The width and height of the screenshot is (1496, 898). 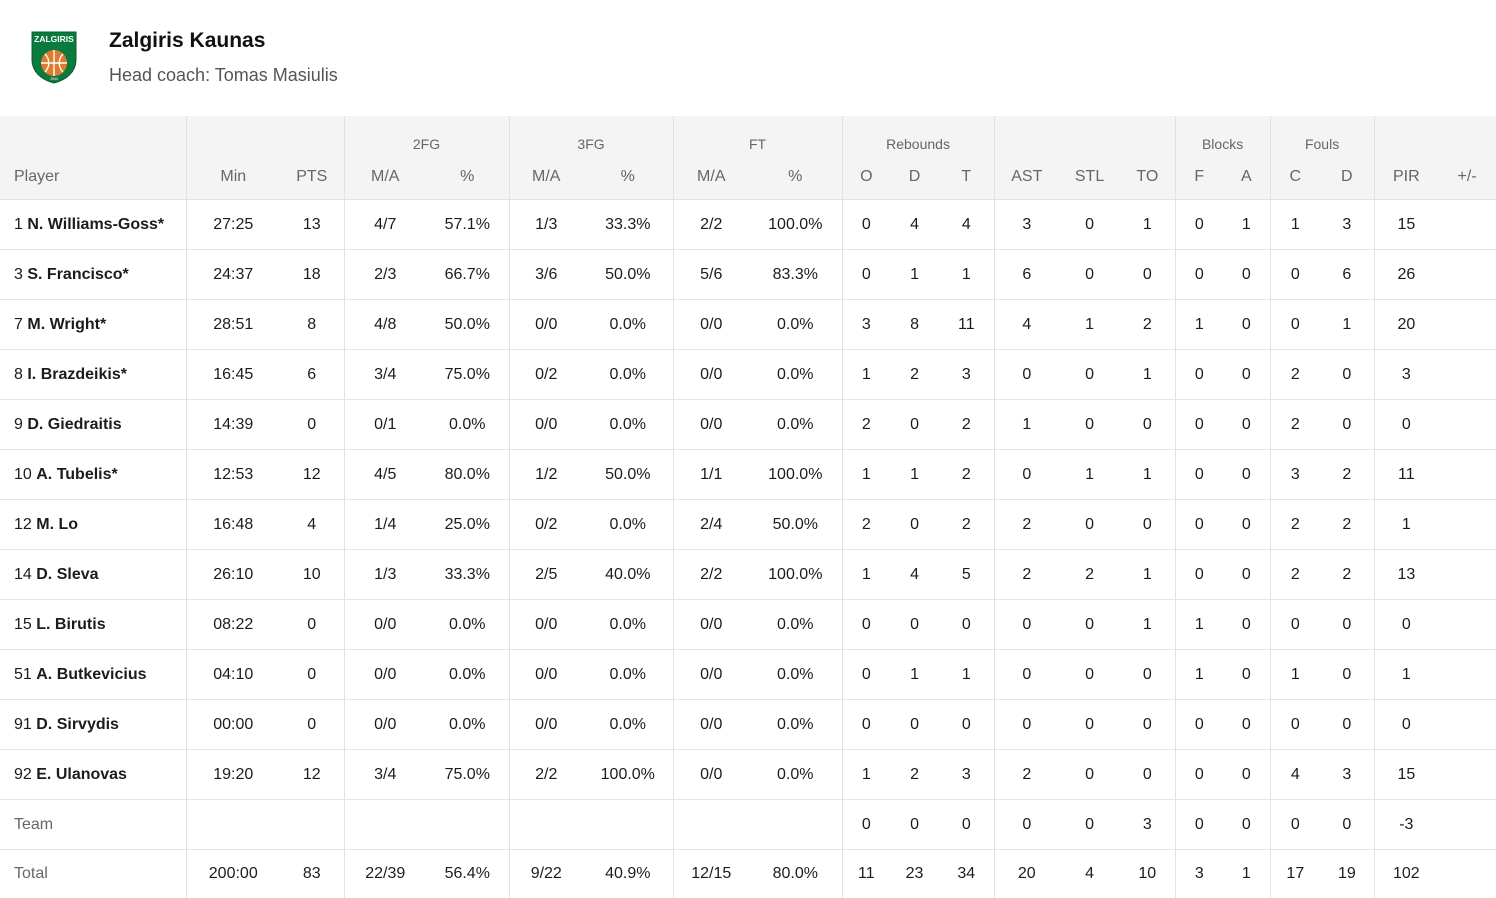 I want to click on col-header-ft-made-attempted: M/A, so click(x=711, y=177).